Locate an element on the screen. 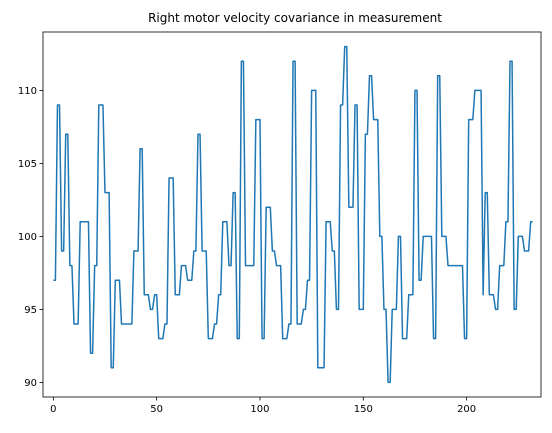 This screenshot has width=552, height=433. y-tick-label: 95 is located at coordinates (30, 310).